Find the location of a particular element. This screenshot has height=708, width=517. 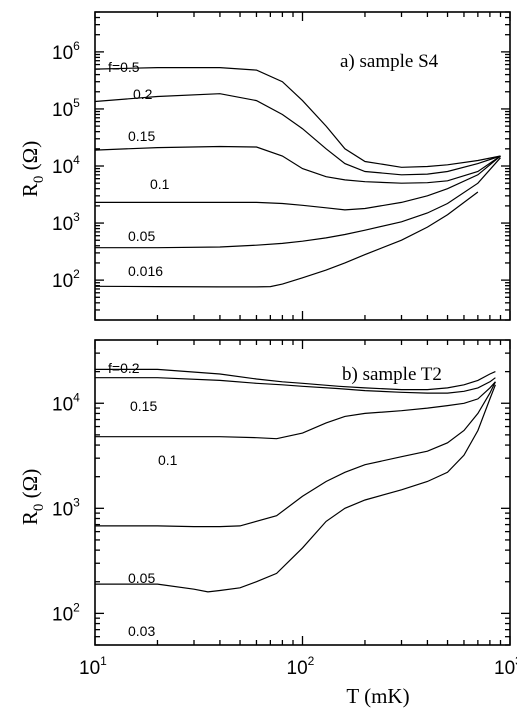

series-label-4: 0.05 is located at coordinates (141, 578).